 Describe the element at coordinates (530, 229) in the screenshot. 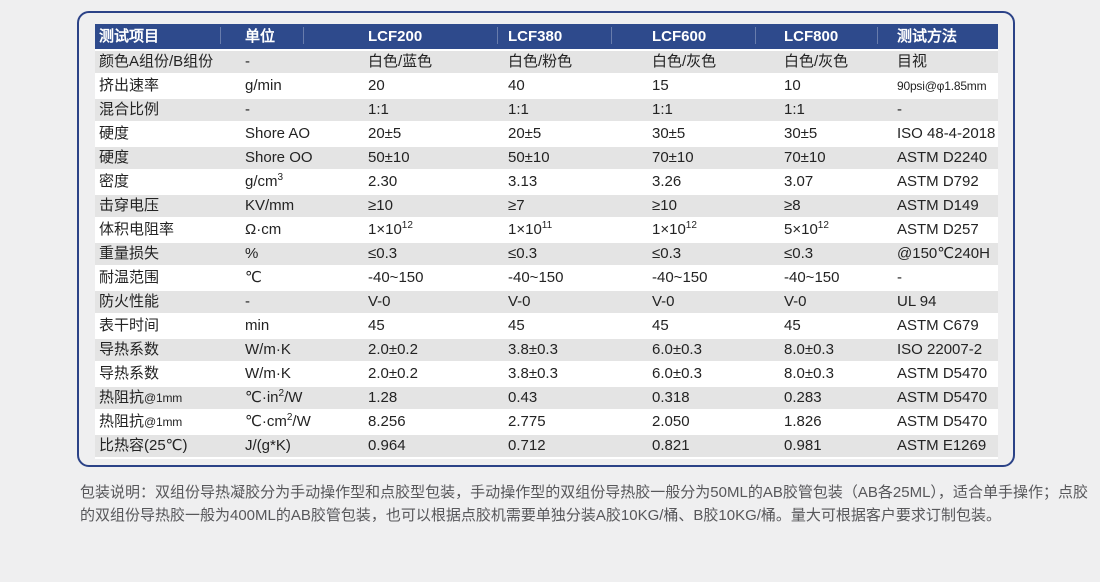

I see `table-cell: 1×10¹¹` at that location.